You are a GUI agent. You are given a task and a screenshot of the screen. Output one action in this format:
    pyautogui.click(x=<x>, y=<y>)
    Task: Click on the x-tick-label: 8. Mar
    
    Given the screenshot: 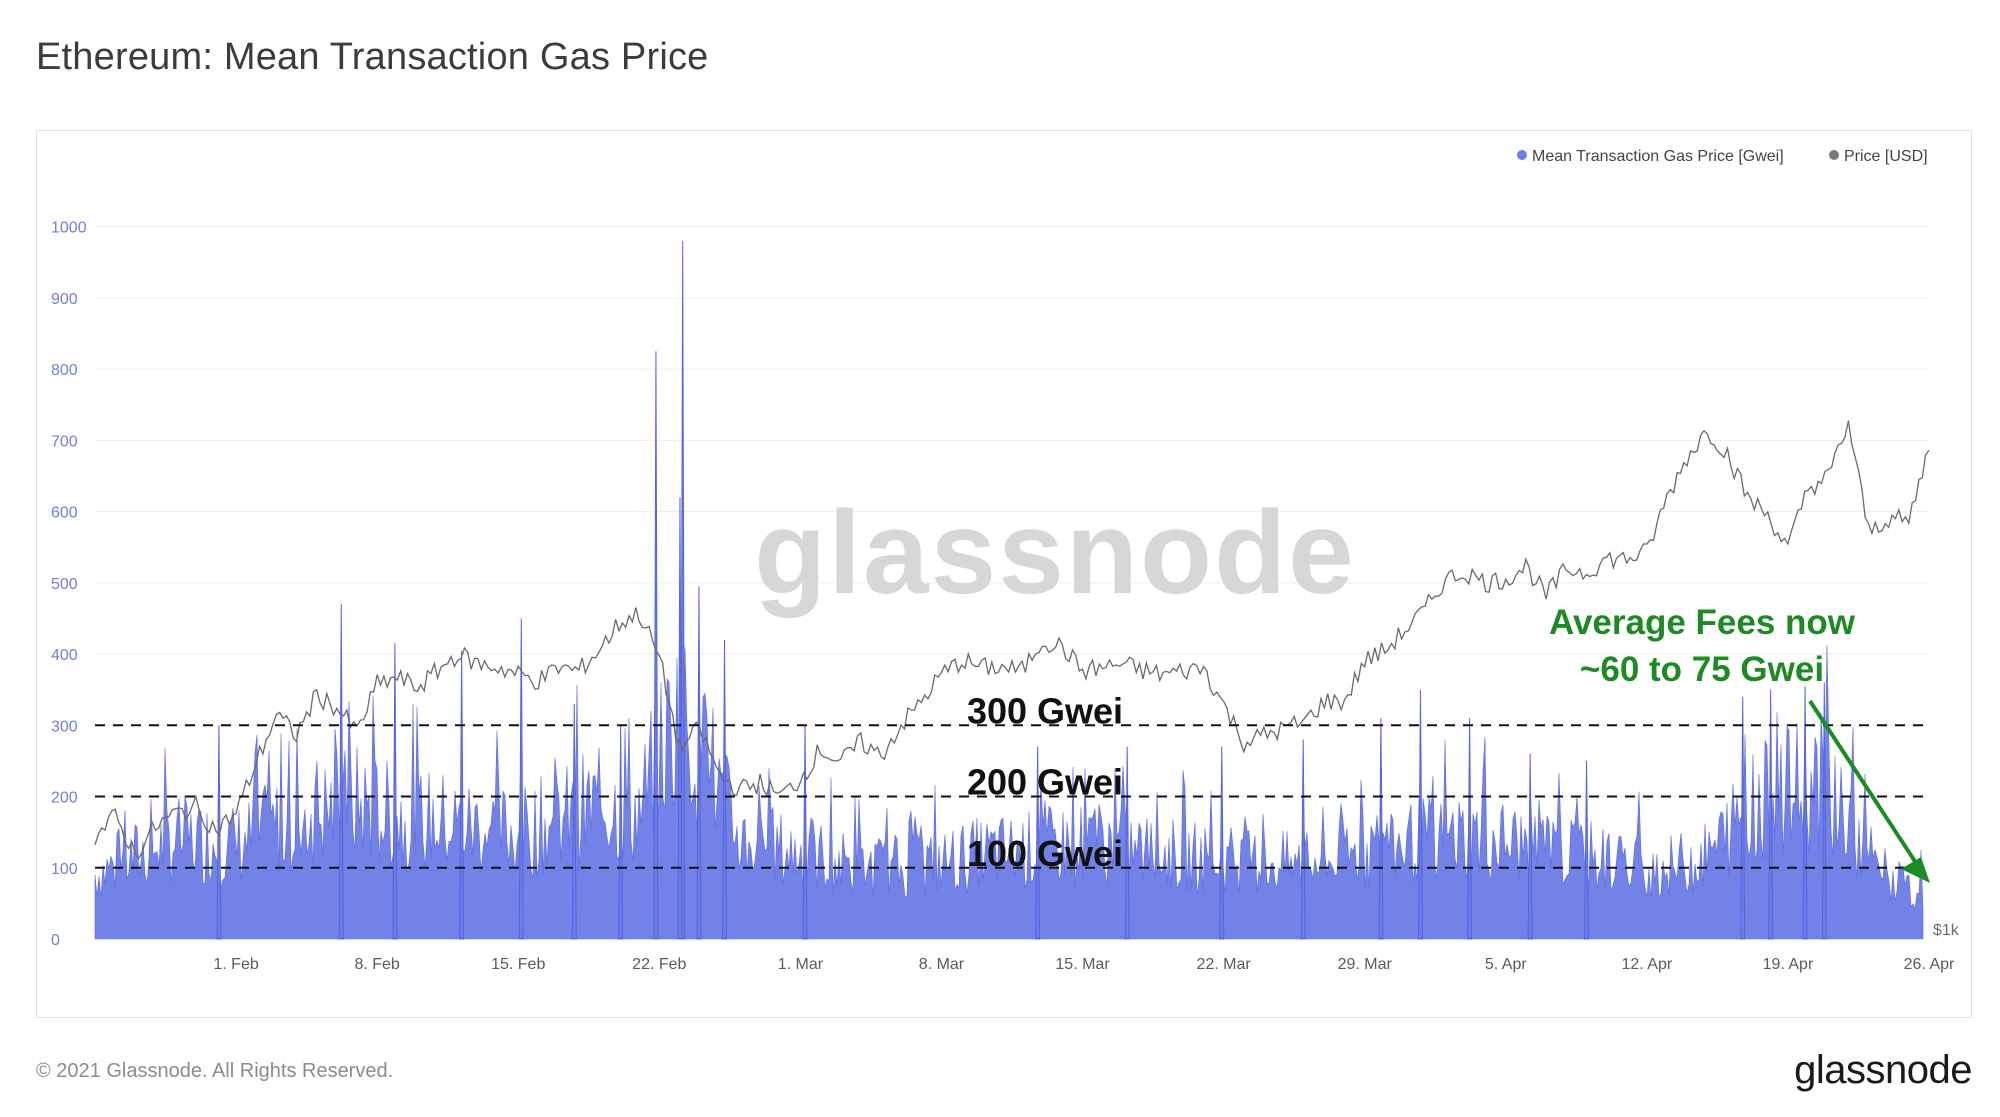 What is the action you would take?
    pyautogui.click(x=942, y=964)
    